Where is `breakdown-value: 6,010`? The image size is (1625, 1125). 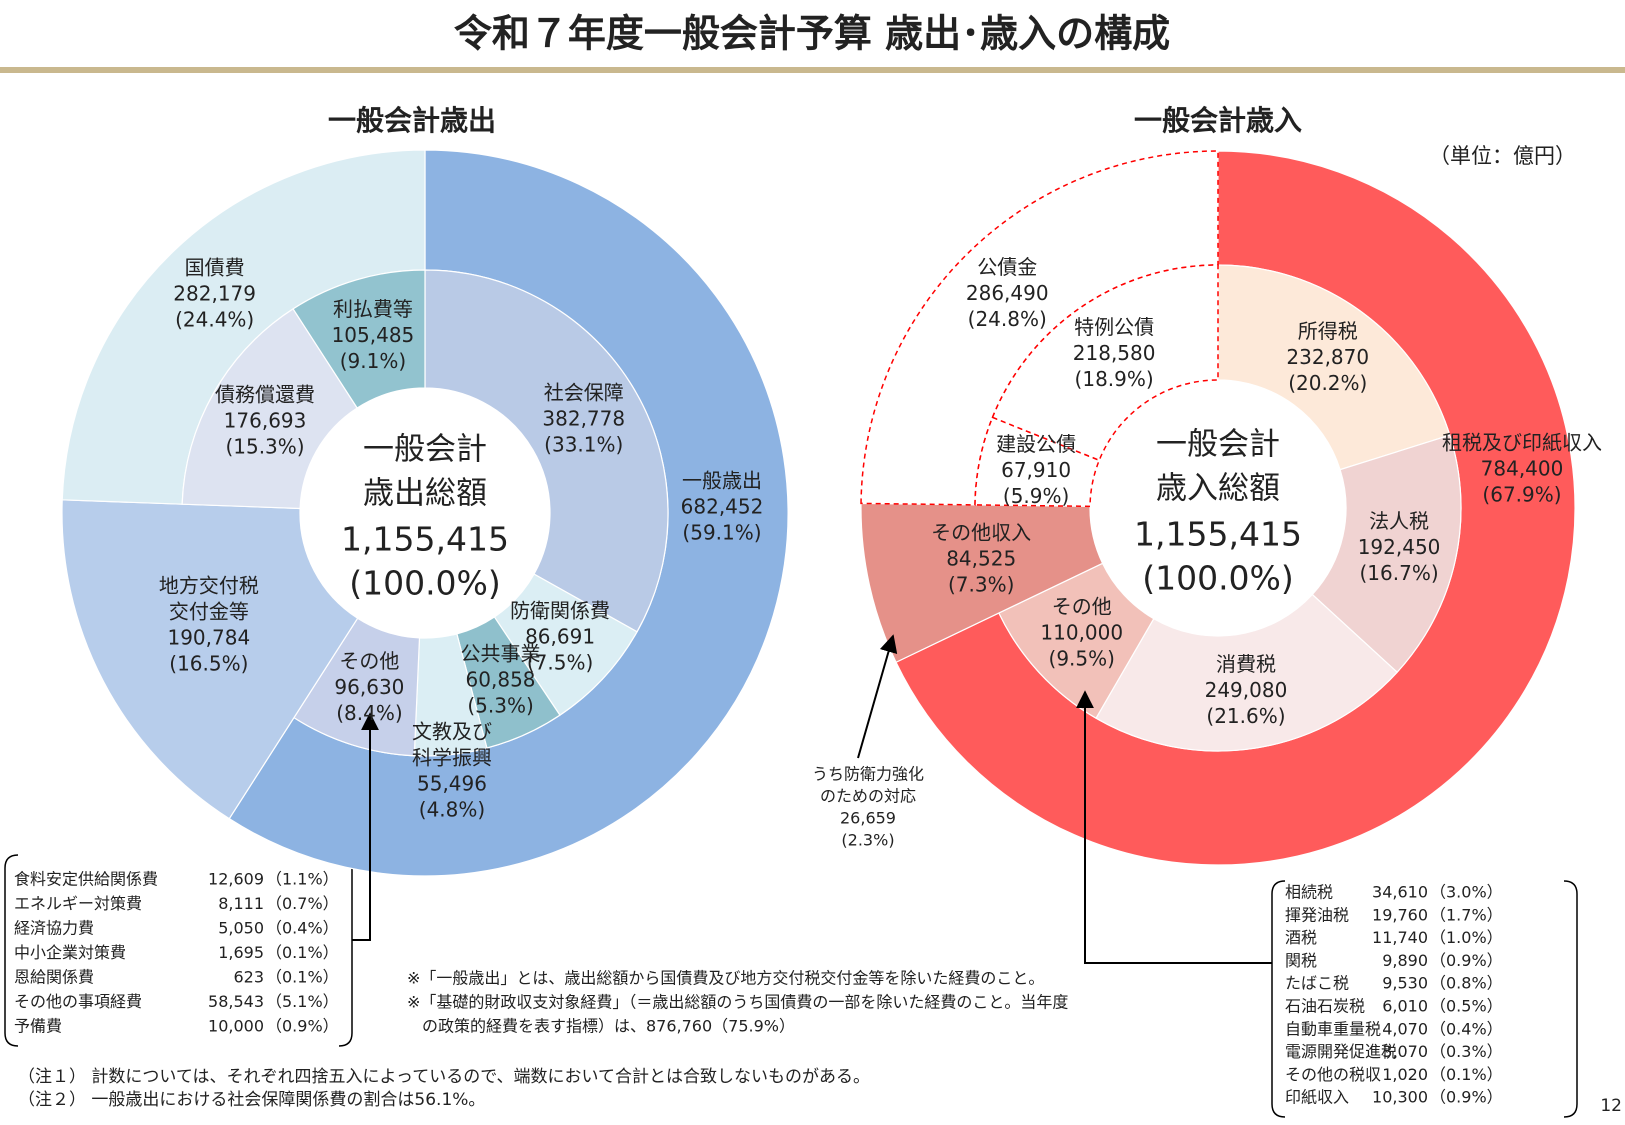 breakdown-value: 6,010 is located at coordinates (1405, 1006).